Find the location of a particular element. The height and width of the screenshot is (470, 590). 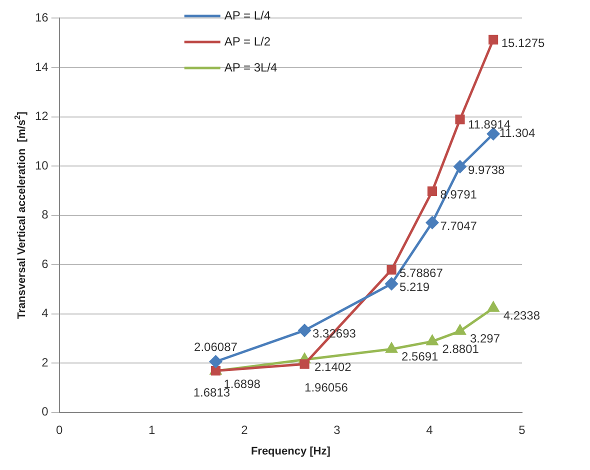

x-tick-label: 5 is located at coordinates (522, 429).